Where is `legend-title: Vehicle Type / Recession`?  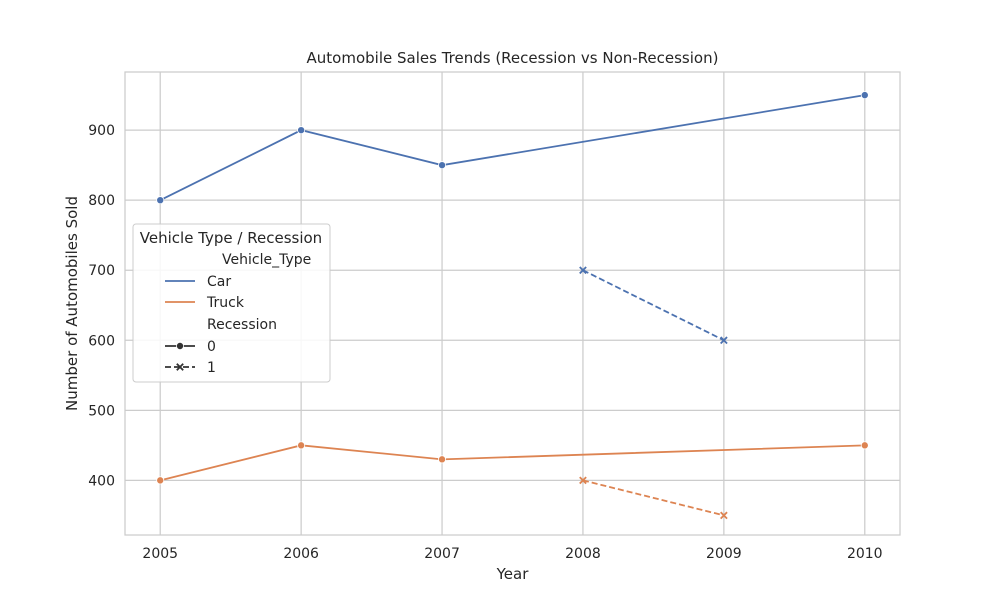 legend-title: Vehicle Type / Recession is located at coordinates (231, 238).